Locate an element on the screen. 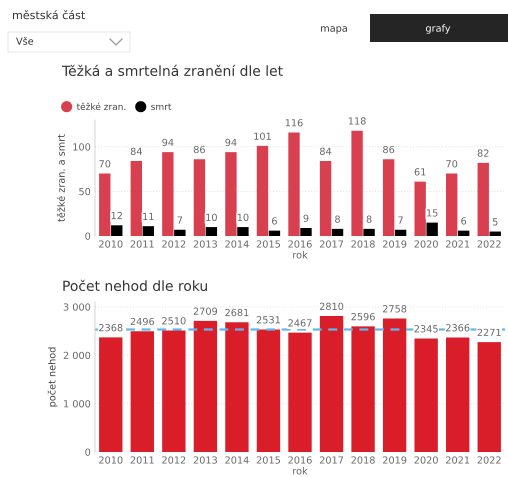 Image resolution: width=508 pixels, height=477 pixels. data-label: 2531 is located at coordinates (268, 320).